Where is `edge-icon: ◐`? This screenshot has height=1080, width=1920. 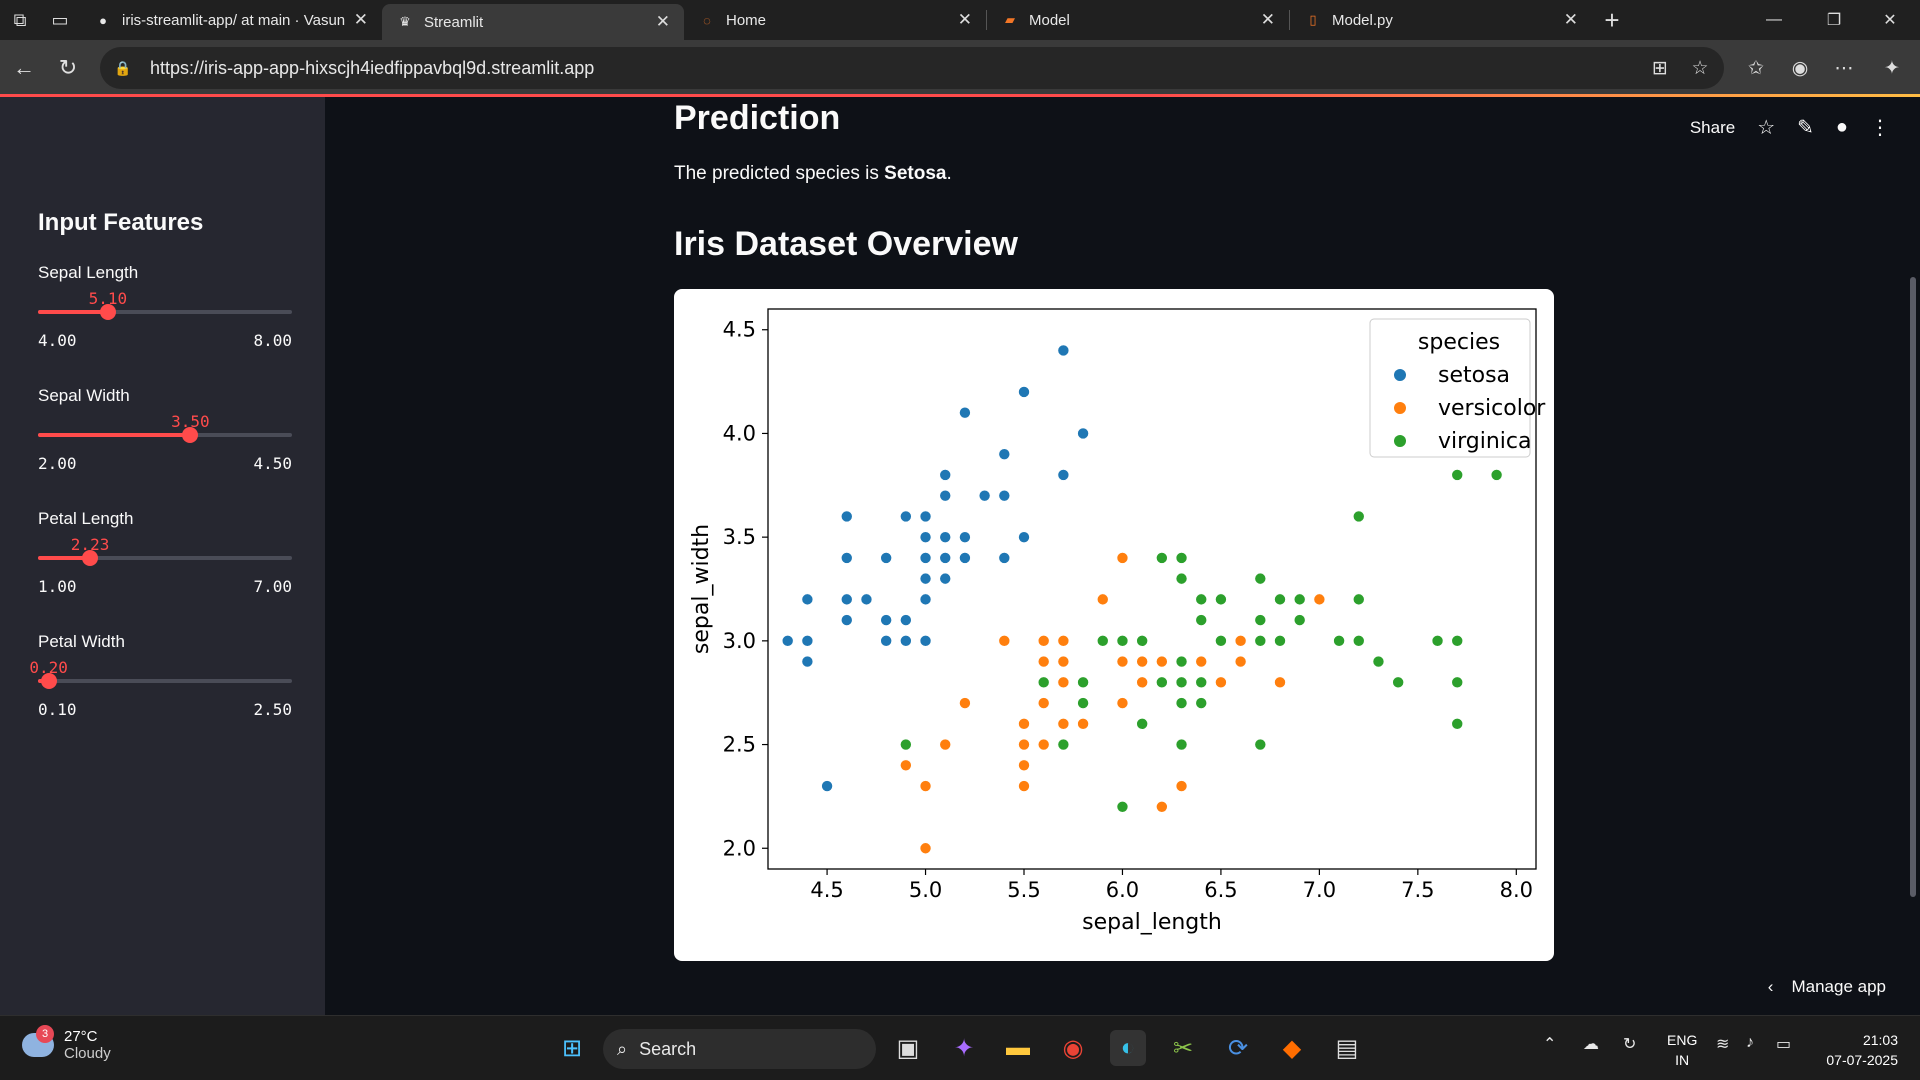 edge-icon: ◐ is located at coordinates (1128, 1048).